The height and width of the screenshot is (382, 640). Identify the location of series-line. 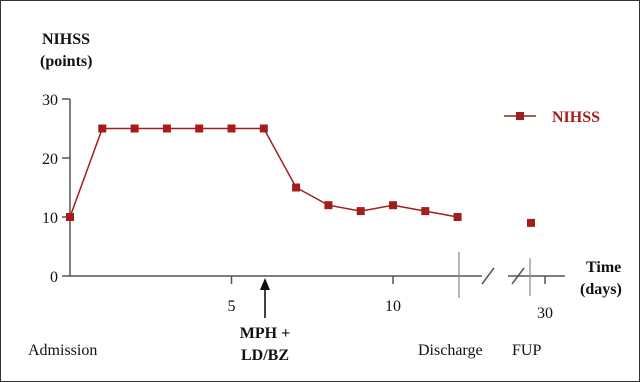
(263, 172).